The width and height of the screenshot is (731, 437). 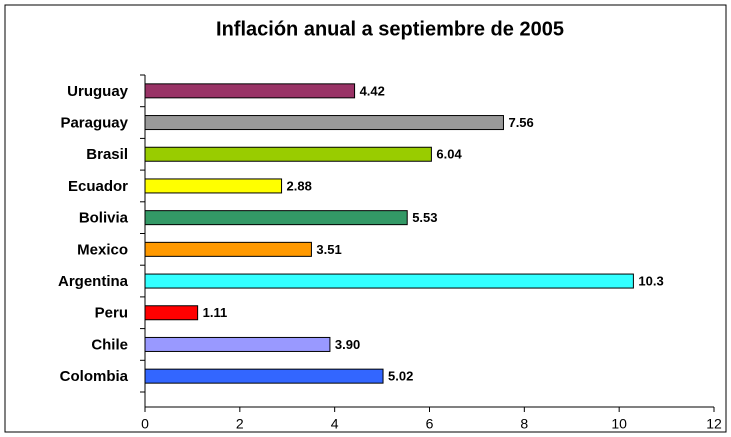 What do you see at coordinates (449, 154) in the screenshot?
I see `value-label: 6.04` at bounding box center [449, 154].